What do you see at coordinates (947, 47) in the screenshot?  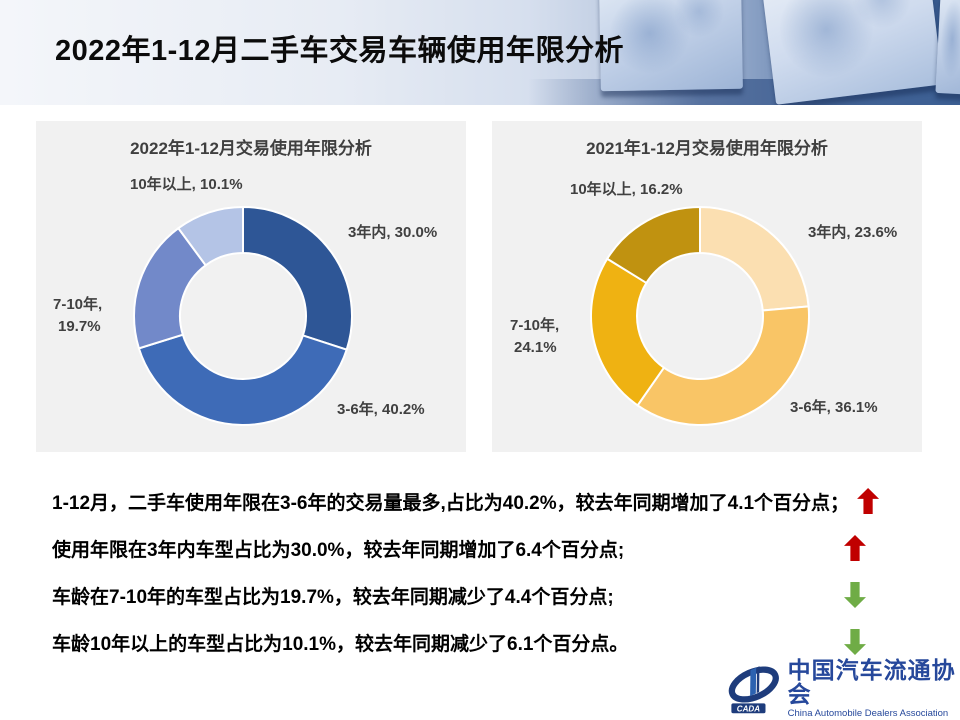 I see `globe-cube-decoration` at bounding box center [947, 47].